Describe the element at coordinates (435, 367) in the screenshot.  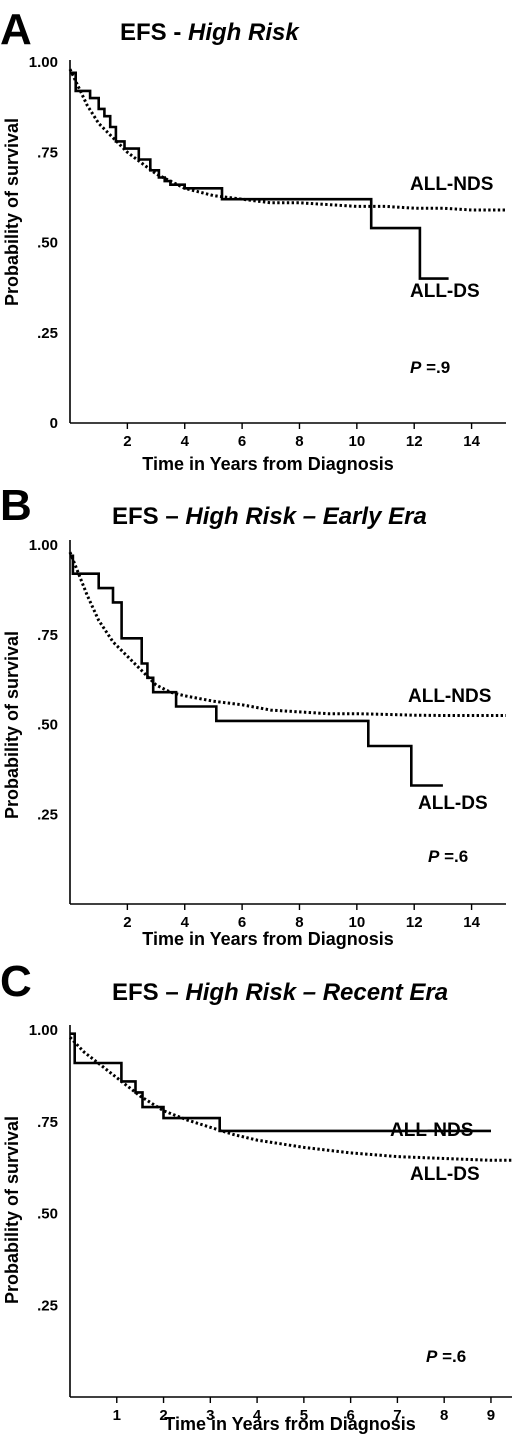
I see `p-value-number: =.9` at that location.